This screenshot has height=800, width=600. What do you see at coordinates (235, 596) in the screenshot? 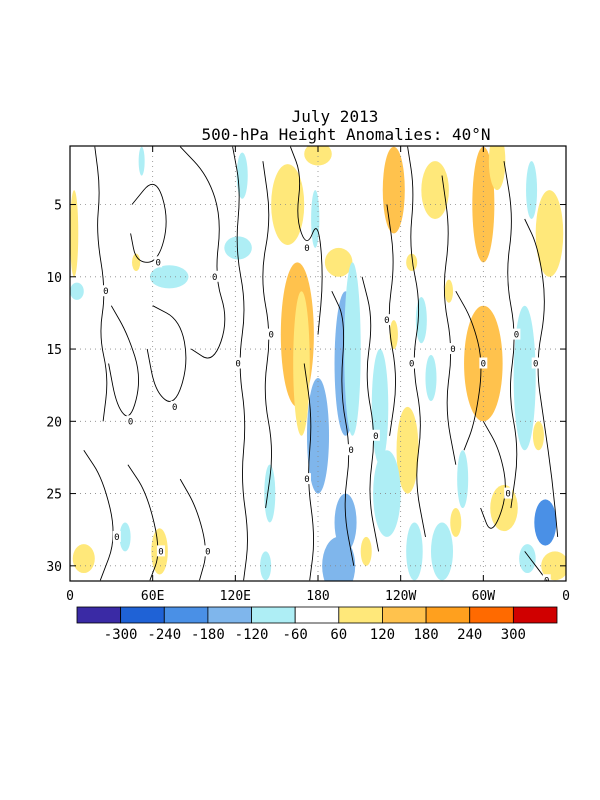
I see `x-tick-label: 120E` at bounding box center [235, 596].